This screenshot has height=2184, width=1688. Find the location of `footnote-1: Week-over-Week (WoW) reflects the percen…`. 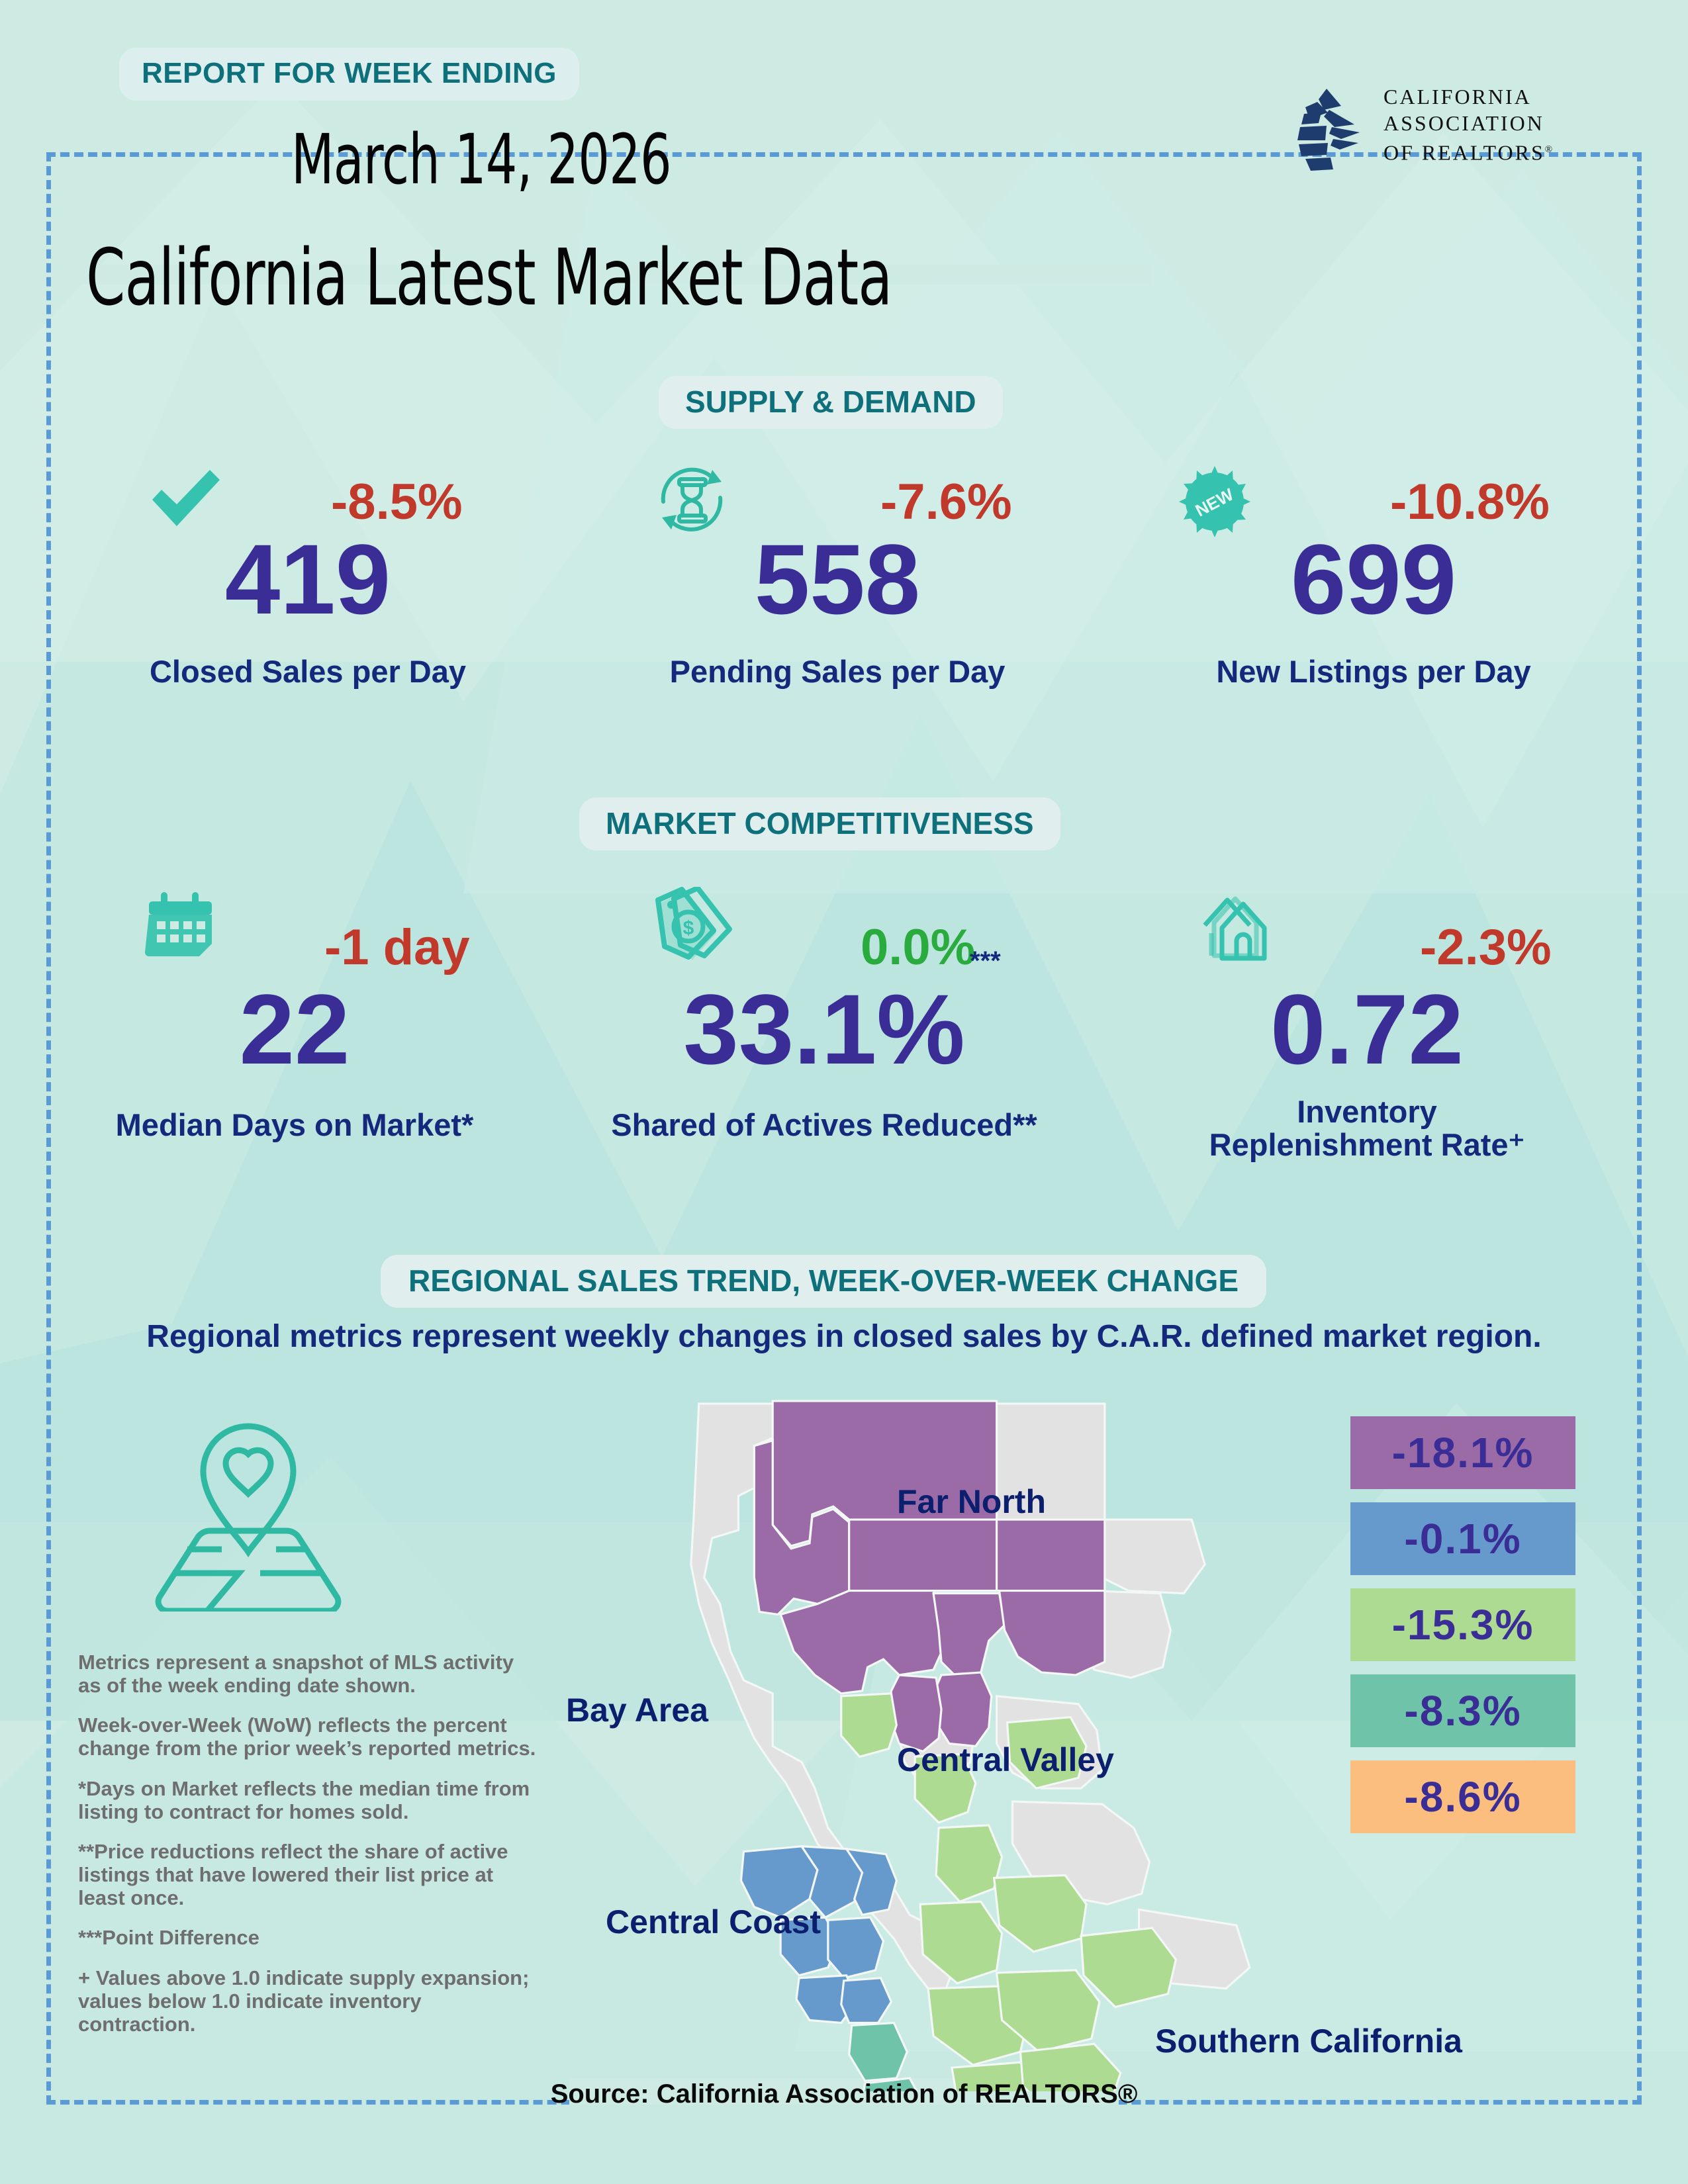

footnote-1: Week-over-Week (WoW) reflects the percen… is located at coordinates (307, 1736).